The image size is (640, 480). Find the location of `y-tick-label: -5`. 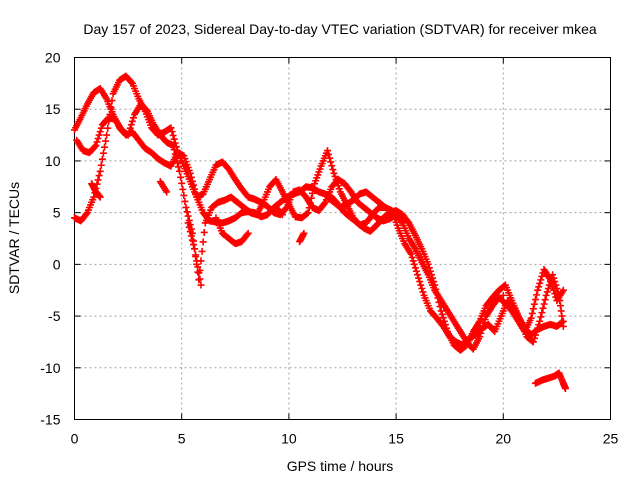

y-tick-label: -5 is located at coordinates (54, 316).